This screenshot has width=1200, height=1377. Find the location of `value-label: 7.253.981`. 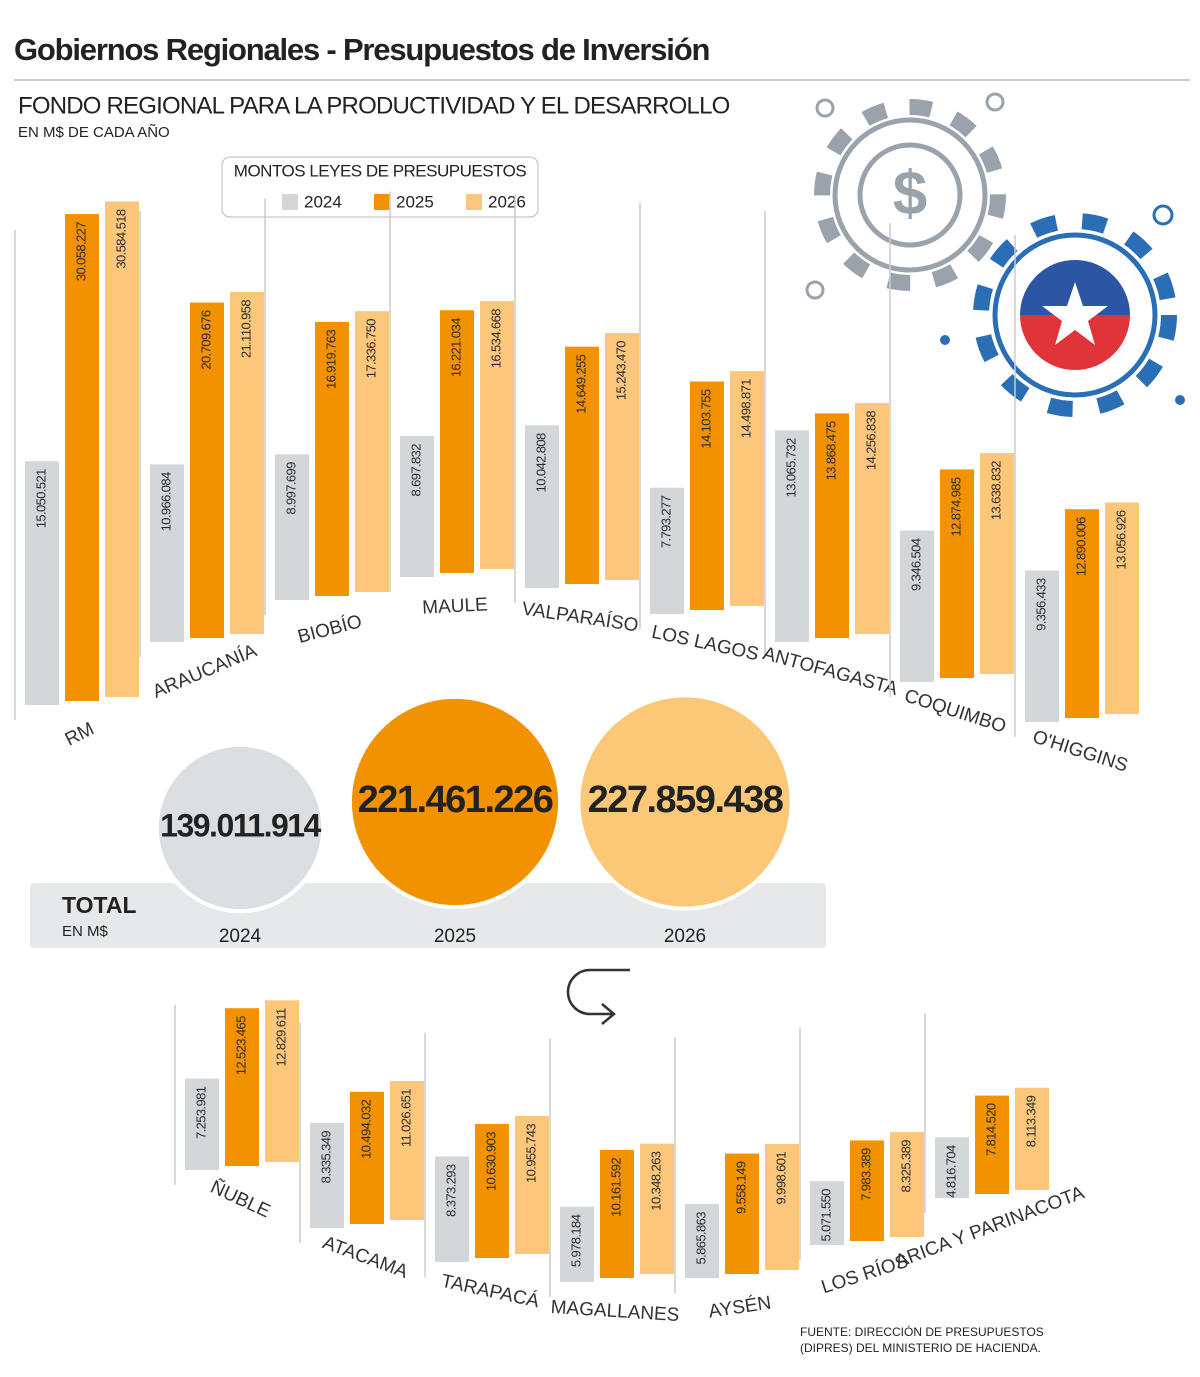

value-label: 7.253.981 is located at coordinates (200, 1112).